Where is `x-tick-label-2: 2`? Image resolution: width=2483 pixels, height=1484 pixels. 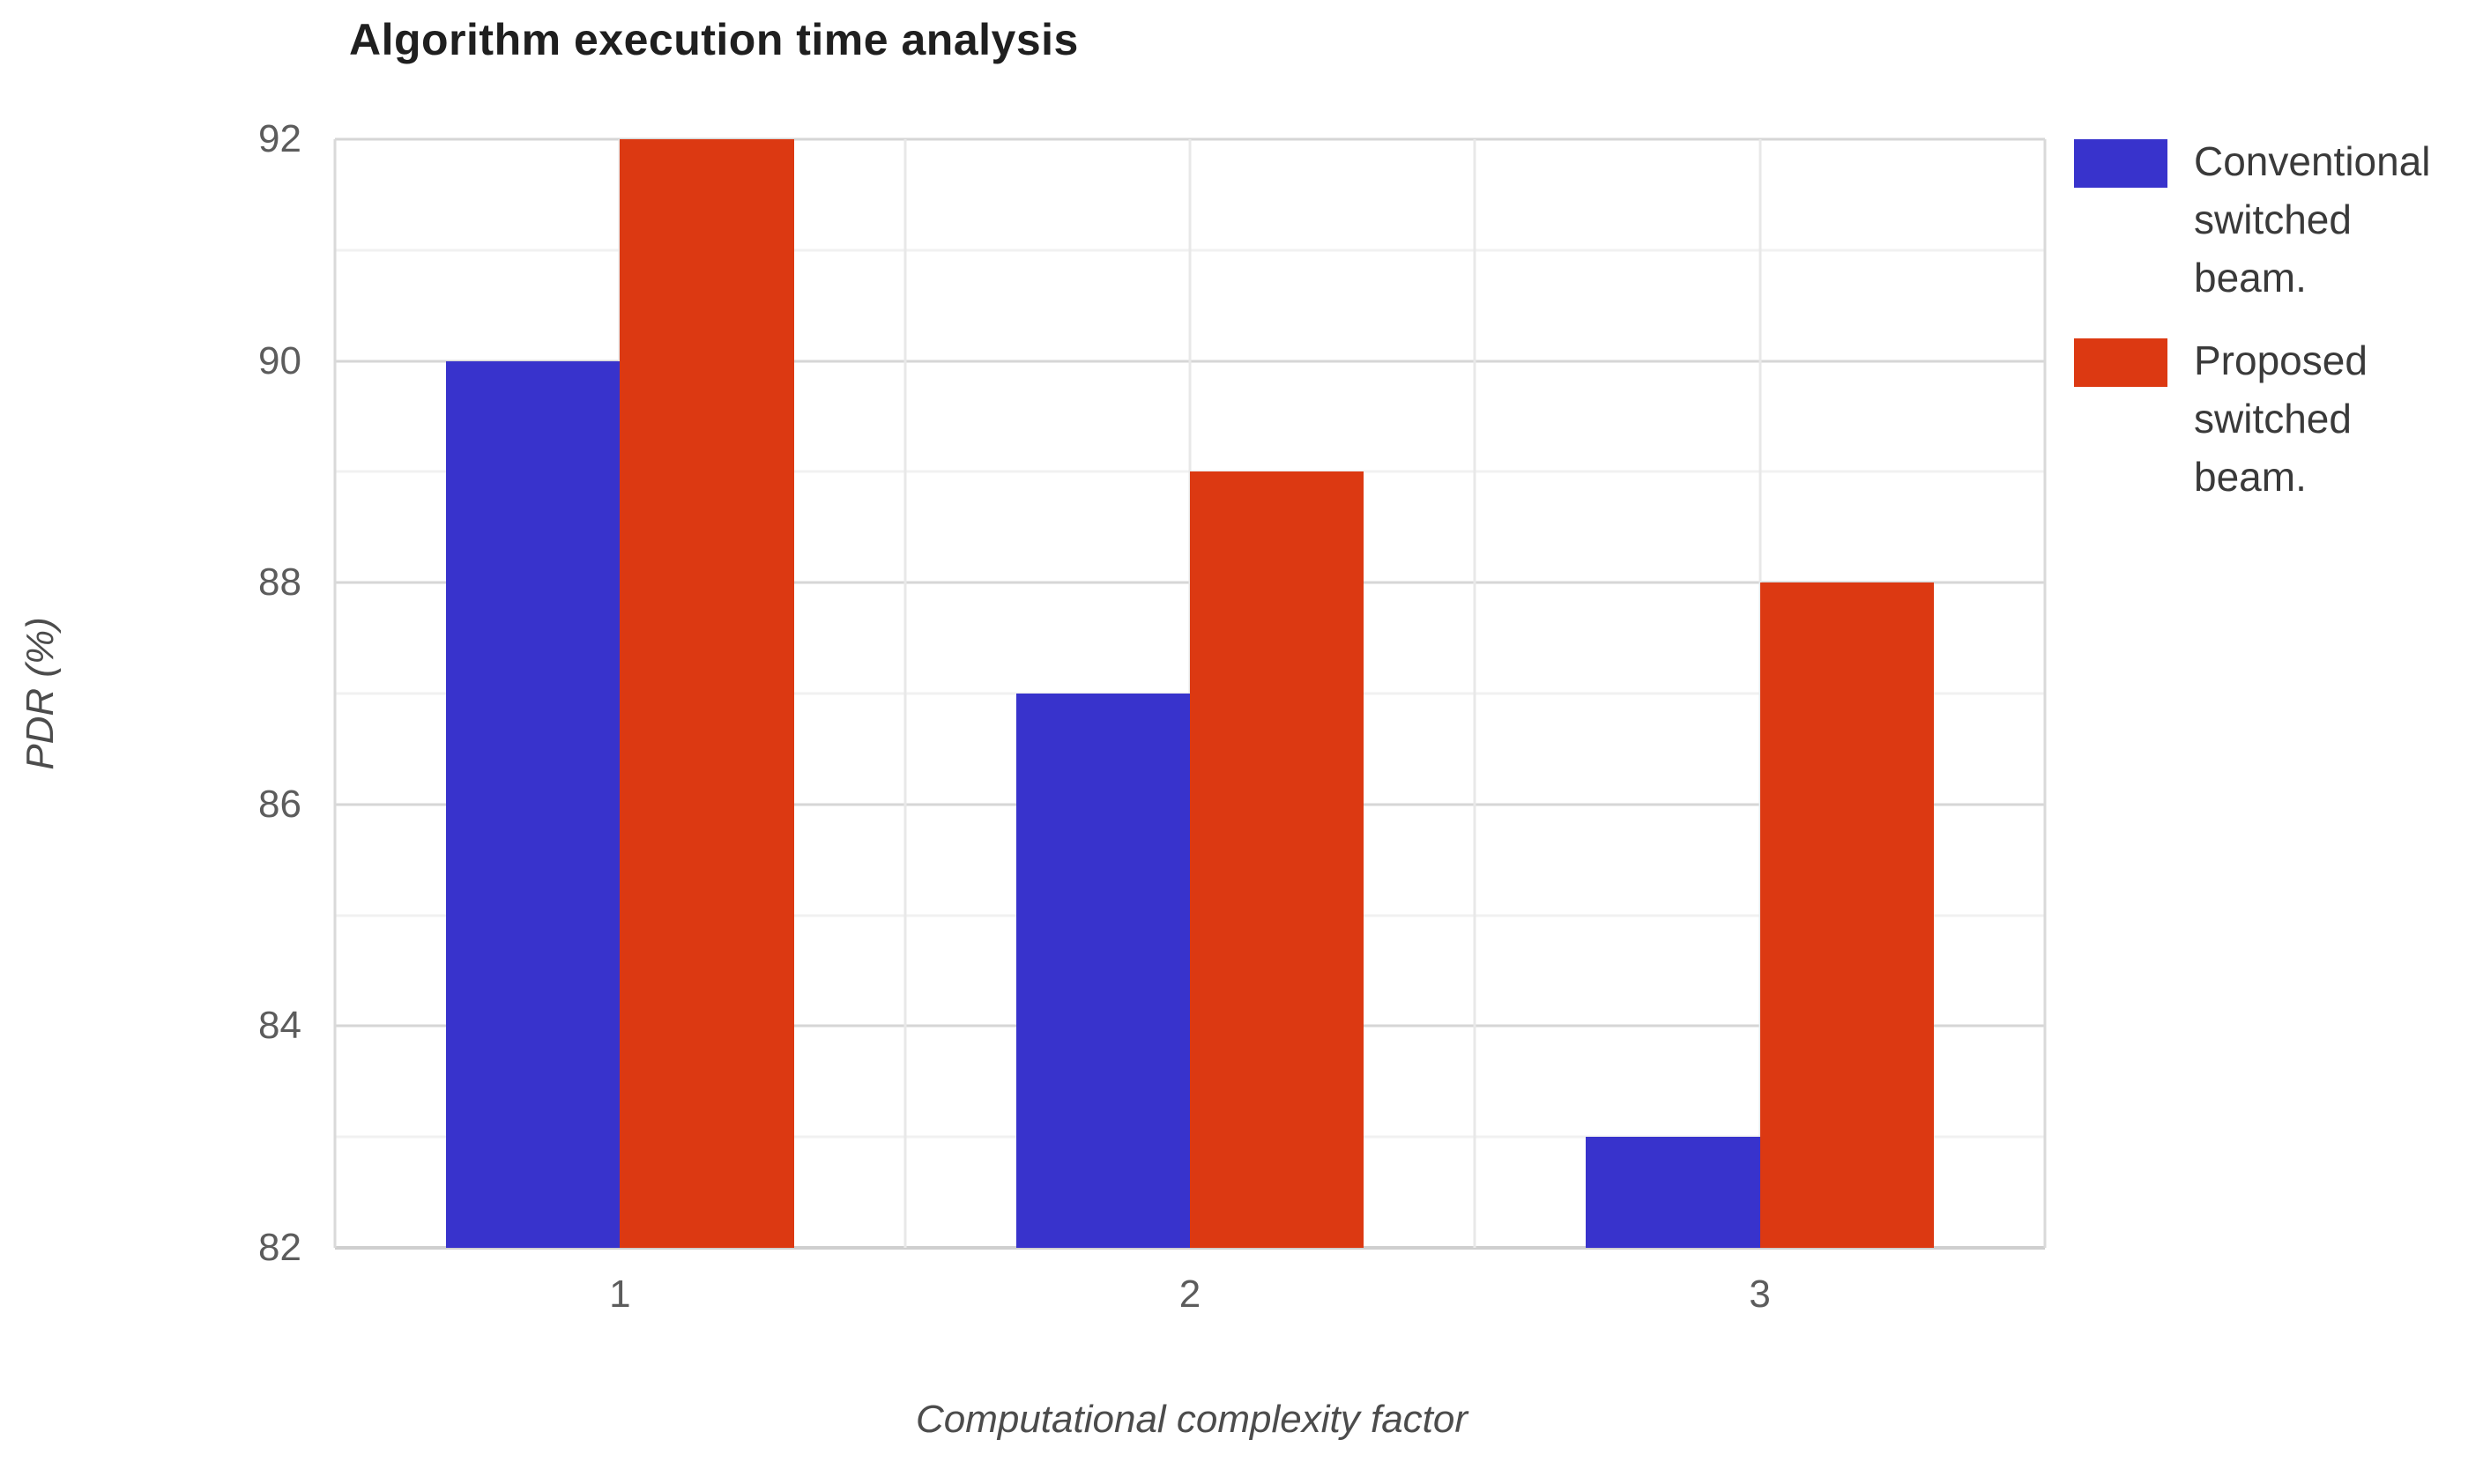 x-tick-label-2: 2 is located at coordinates (1189, 1294).